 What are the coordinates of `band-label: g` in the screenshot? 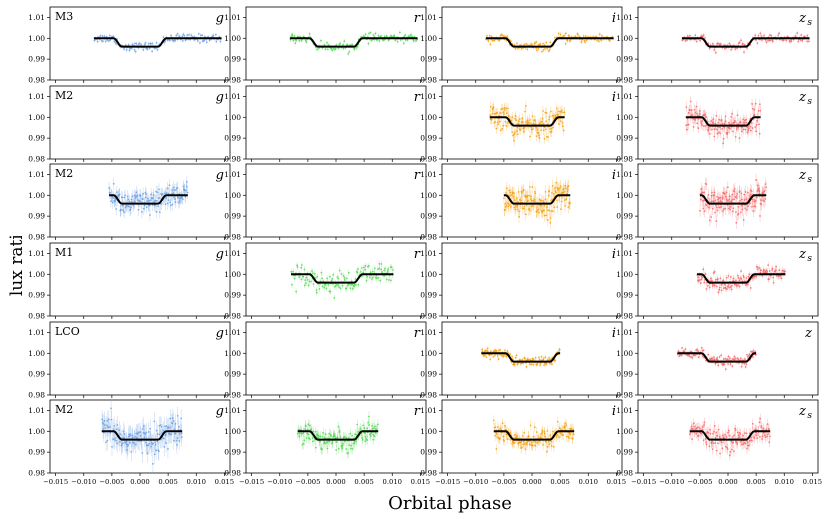 It's located at (220, 175).